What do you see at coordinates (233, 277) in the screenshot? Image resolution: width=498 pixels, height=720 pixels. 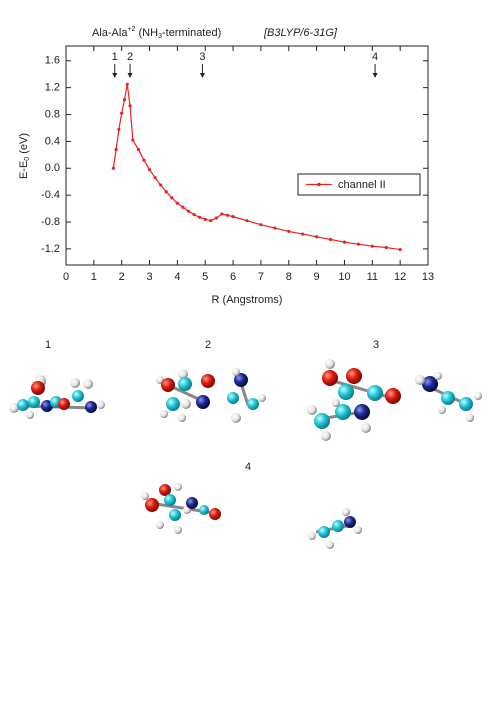 I see `x-tick-label: 6` at bounding box center [233, 277].